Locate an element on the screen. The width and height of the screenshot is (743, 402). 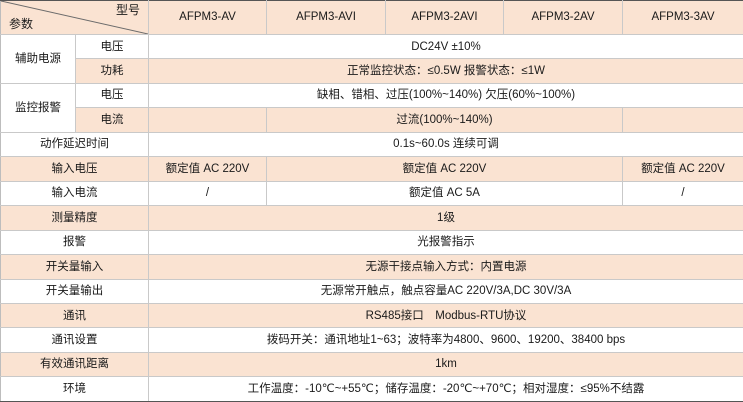
value-action-delay: 0.1s~60.0s 连续可调 is located at coordinates (445, 144).